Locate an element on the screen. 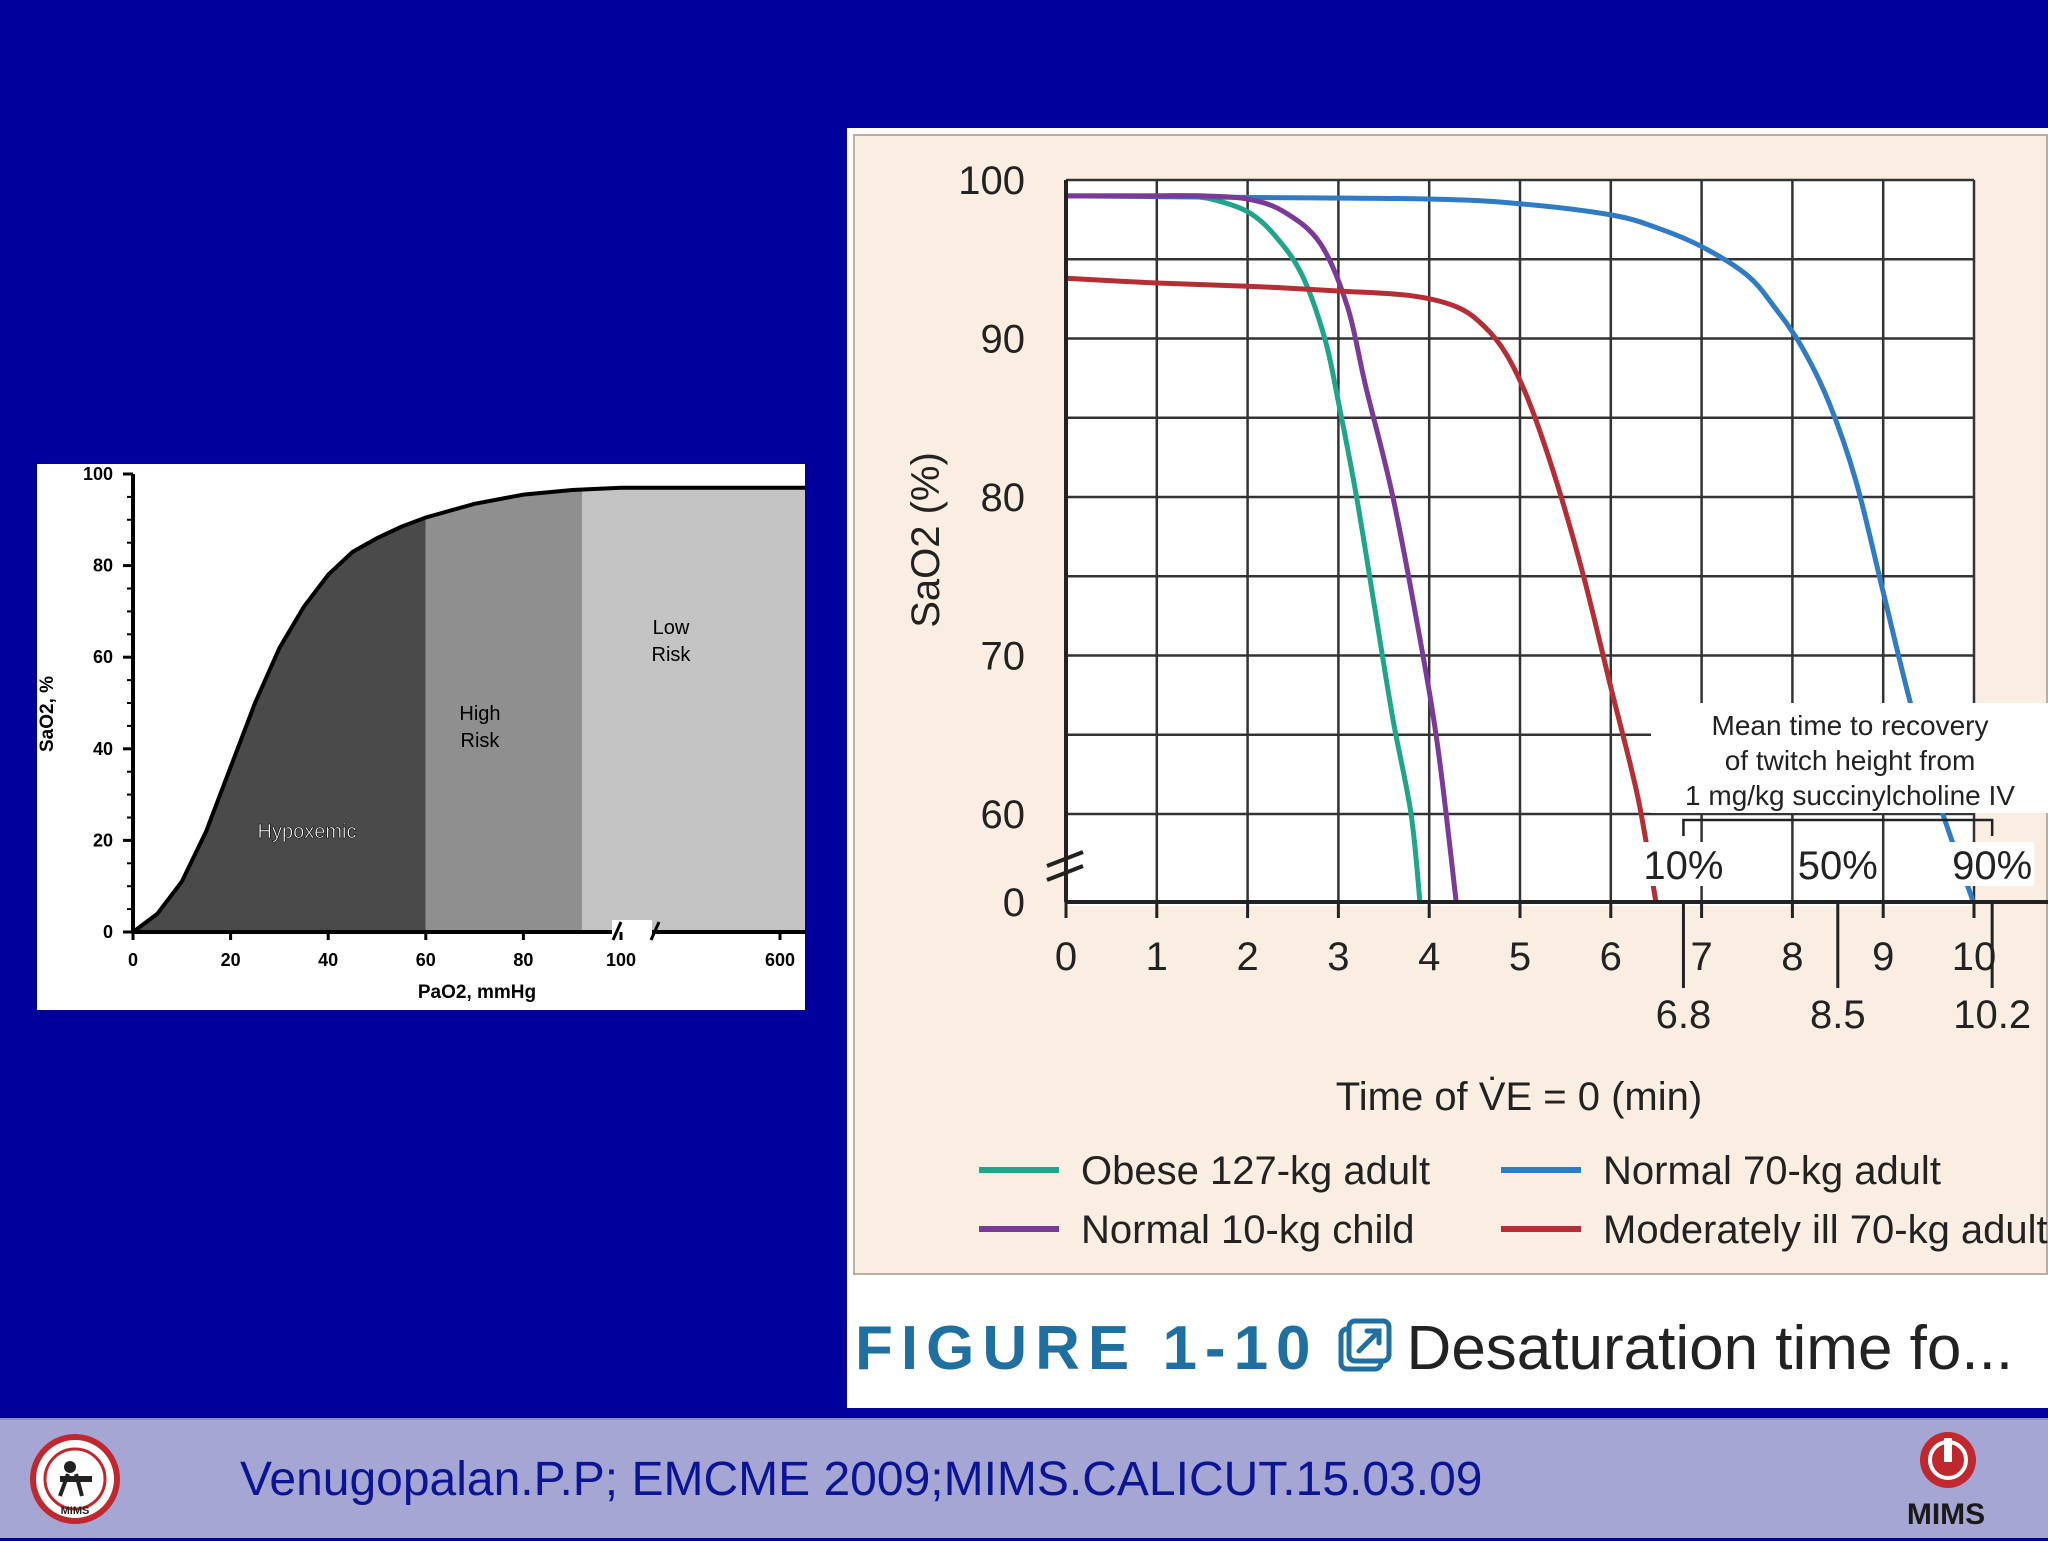  marker-percent-label: 10% is located at coordinates (1683, 866).